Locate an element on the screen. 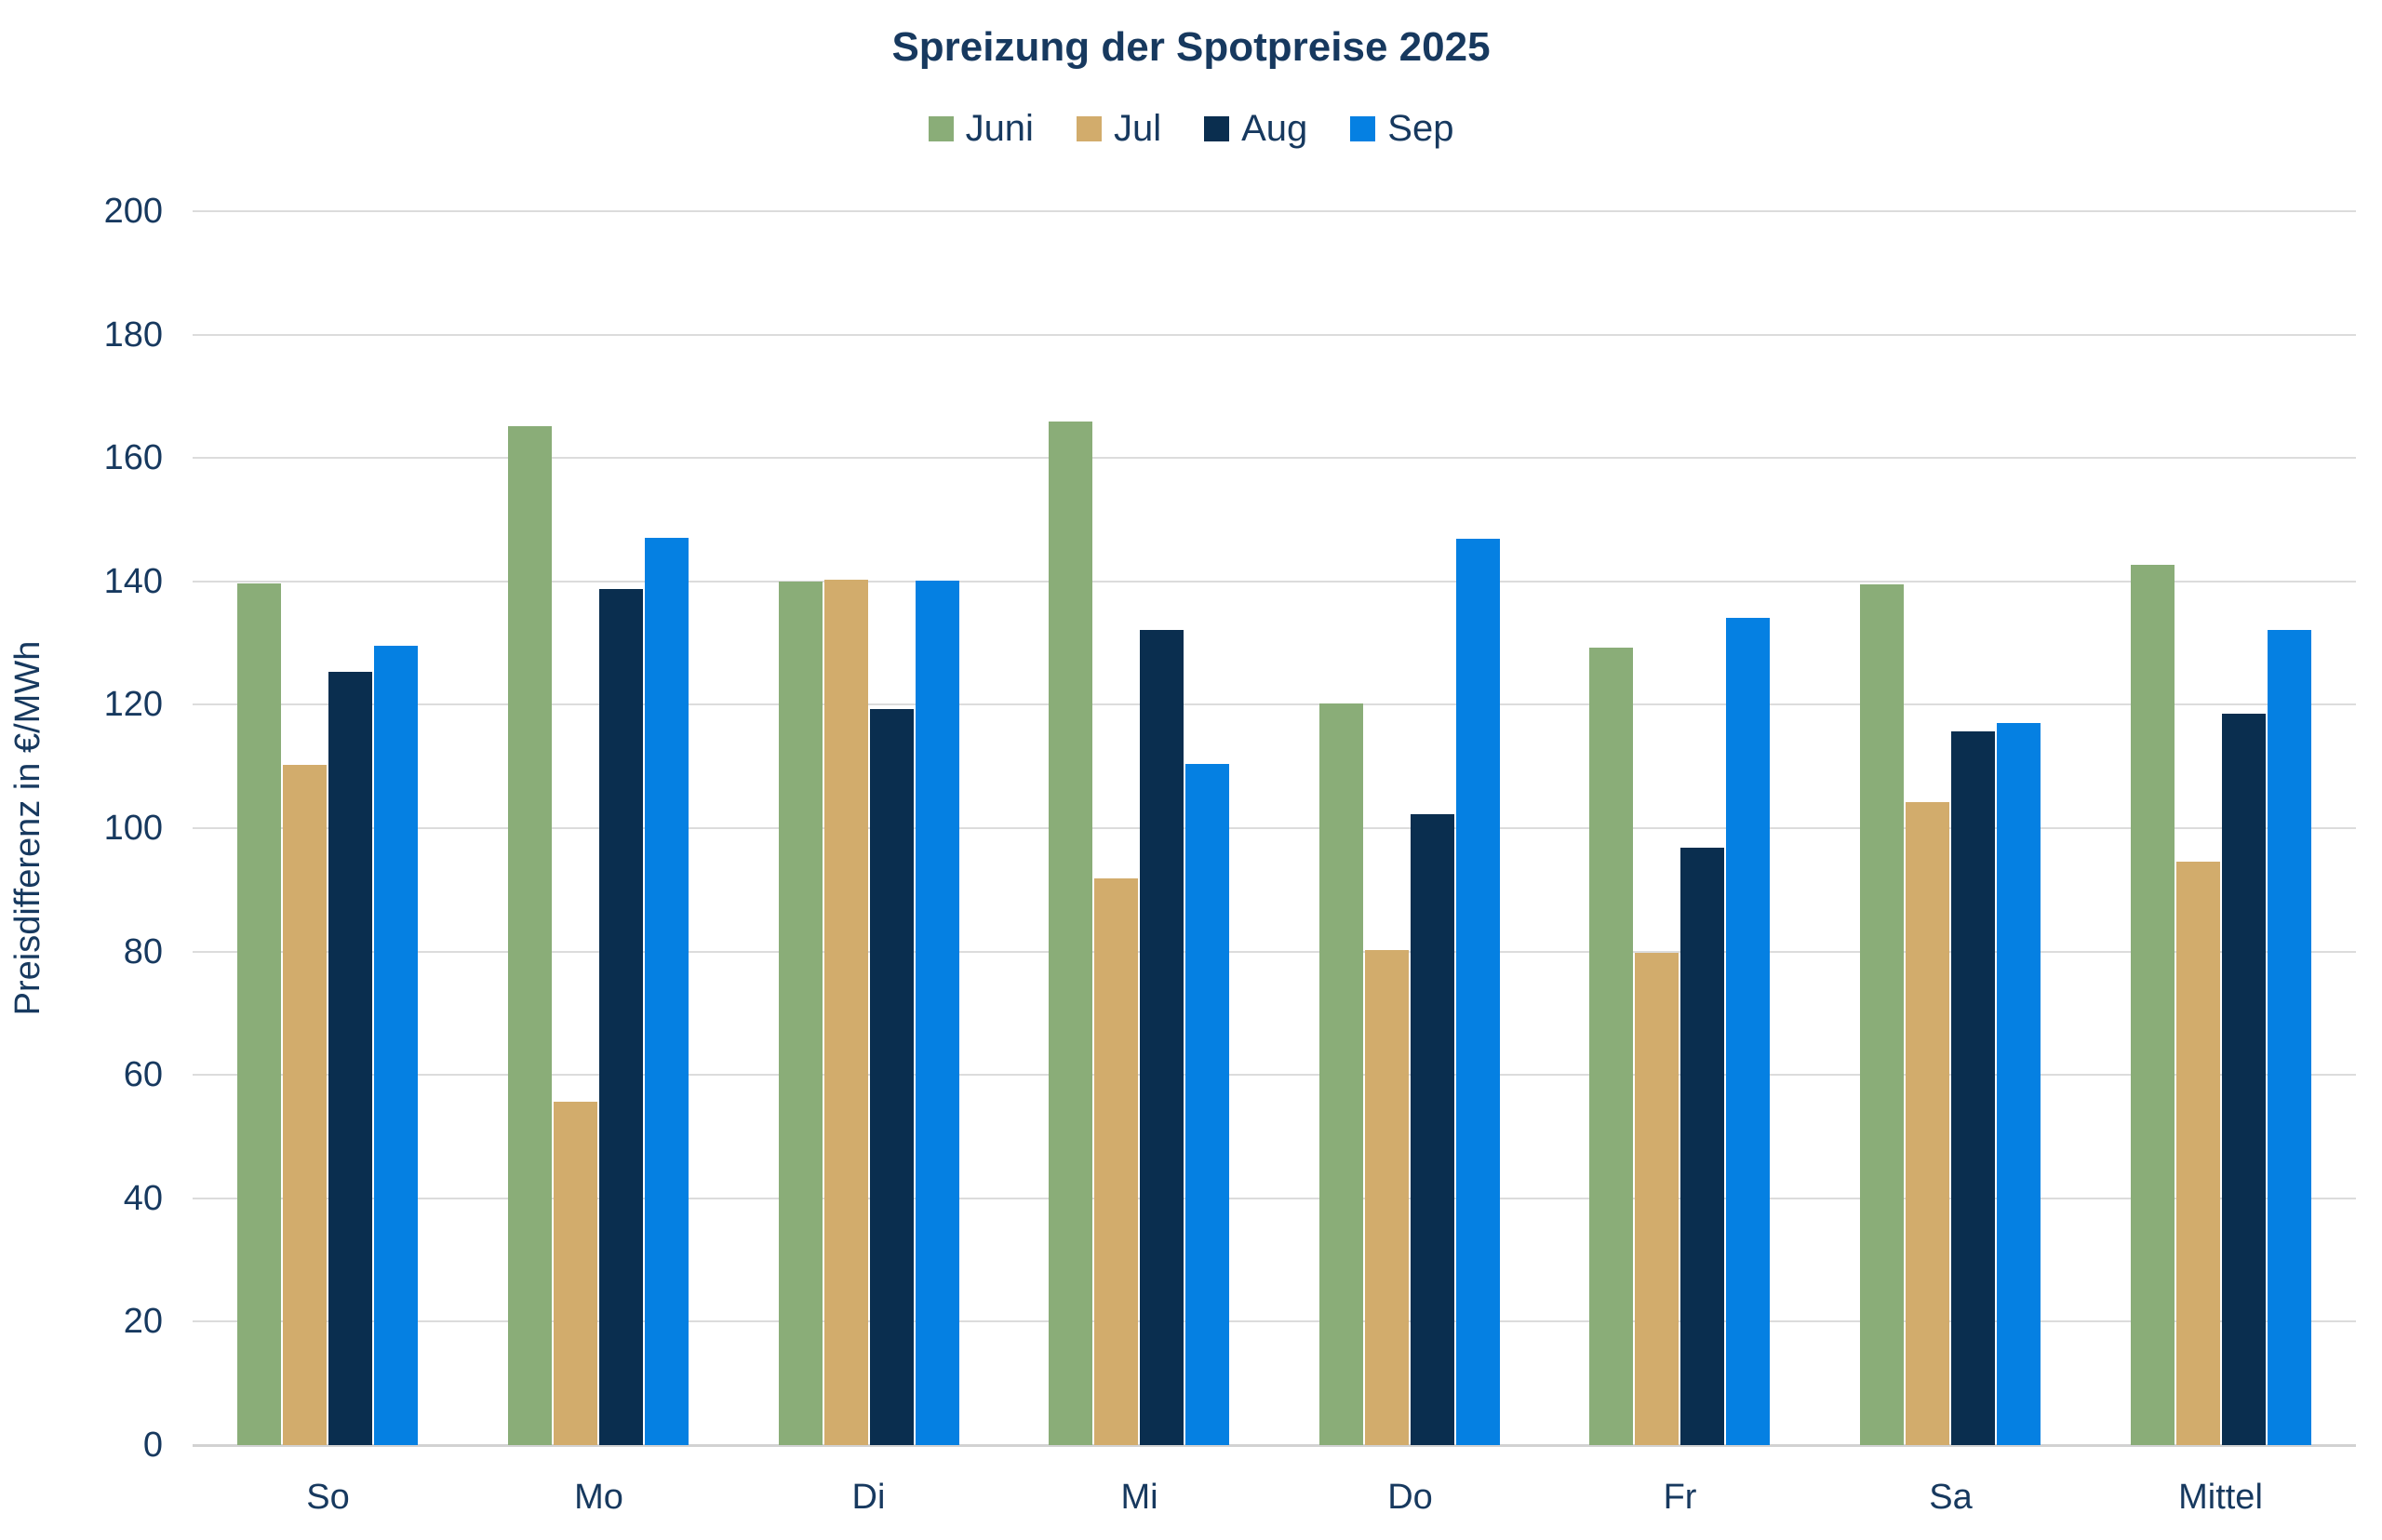 Image resolution: width=2382 pixels, height=1540 pixels. y-tick-label: 180 is located at coordinates (133, 335).